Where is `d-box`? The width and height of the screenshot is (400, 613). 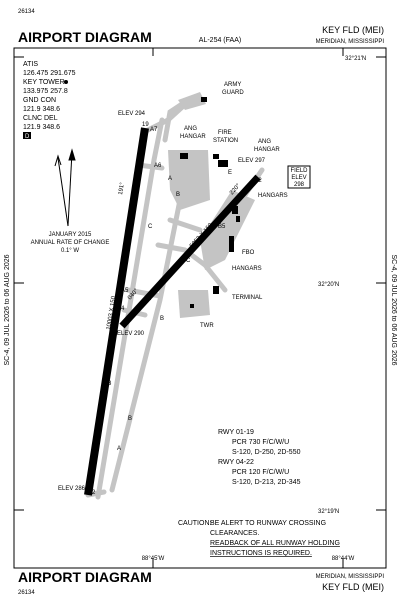 d-box is located at coordinates (27, 135).